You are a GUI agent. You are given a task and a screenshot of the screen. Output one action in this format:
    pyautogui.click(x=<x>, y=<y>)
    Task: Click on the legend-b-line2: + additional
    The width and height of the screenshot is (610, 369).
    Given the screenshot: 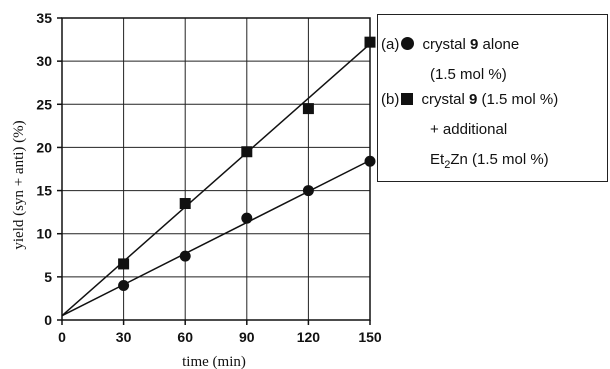 What is the action you would take?
    pyautogui.click(x=469, y=129)
    